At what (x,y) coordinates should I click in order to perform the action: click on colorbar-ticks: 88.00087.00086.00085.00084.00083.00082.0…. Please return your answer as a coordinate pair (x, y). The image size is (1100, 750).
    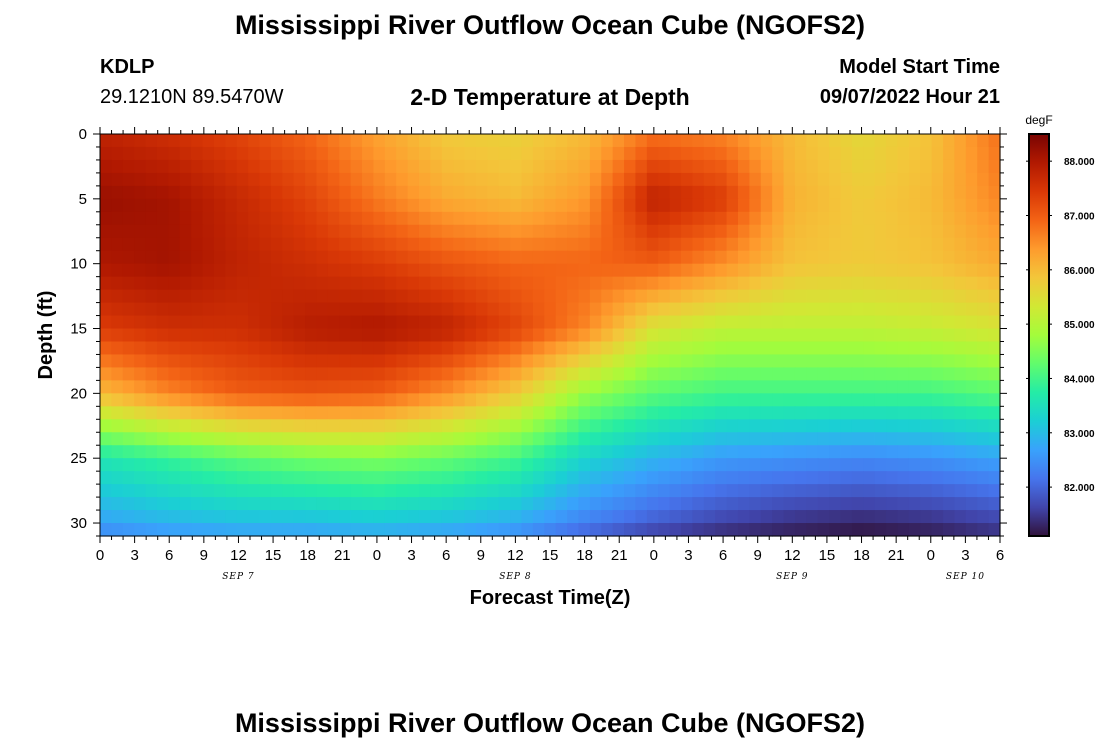
    Looking at the image, I should click on (1060, 325).